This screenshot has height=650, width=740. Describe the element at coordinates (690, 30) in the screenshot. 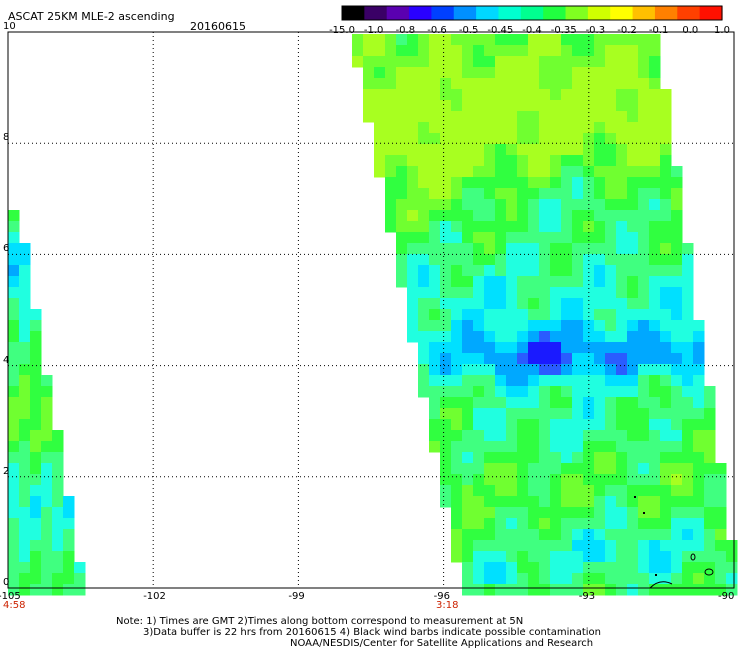

I see `colorbar-label: 0.0` at that location.